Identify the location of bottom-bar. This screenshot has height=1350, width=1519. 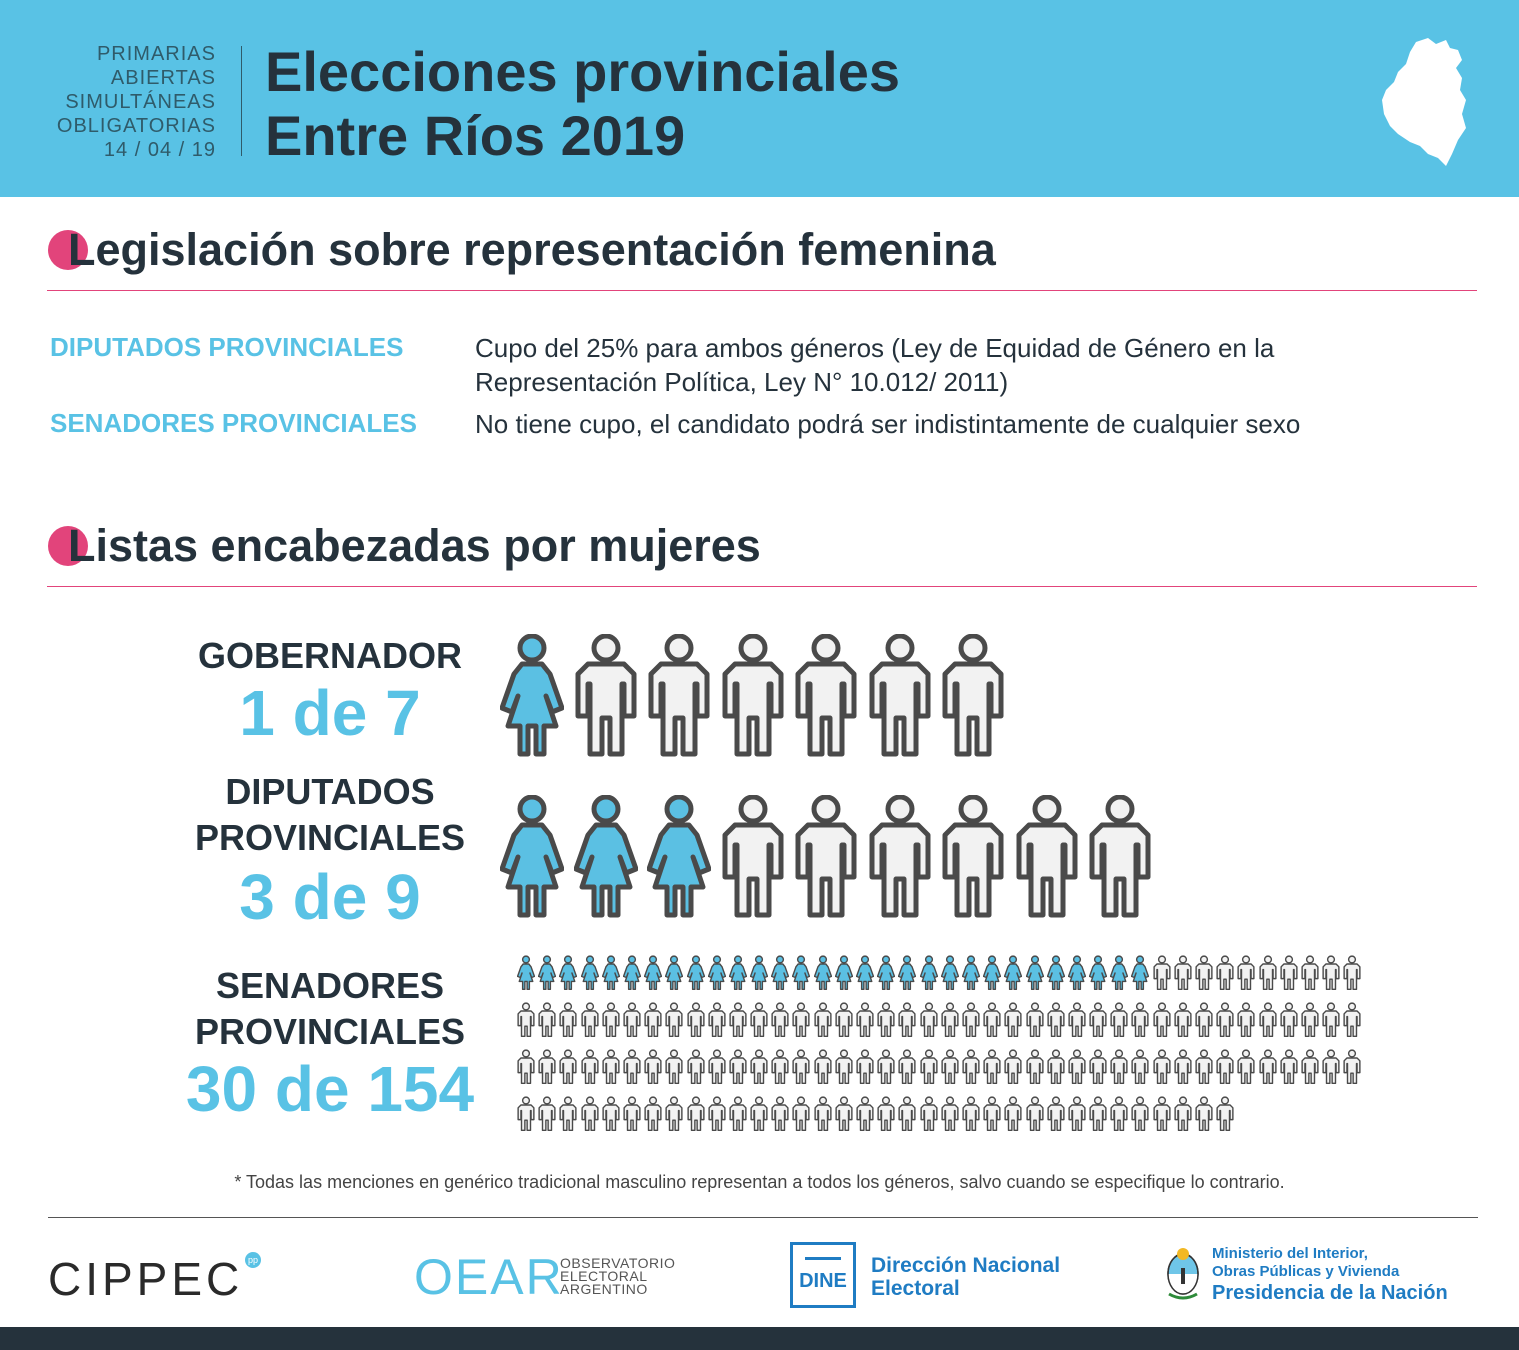
(759, 1338).